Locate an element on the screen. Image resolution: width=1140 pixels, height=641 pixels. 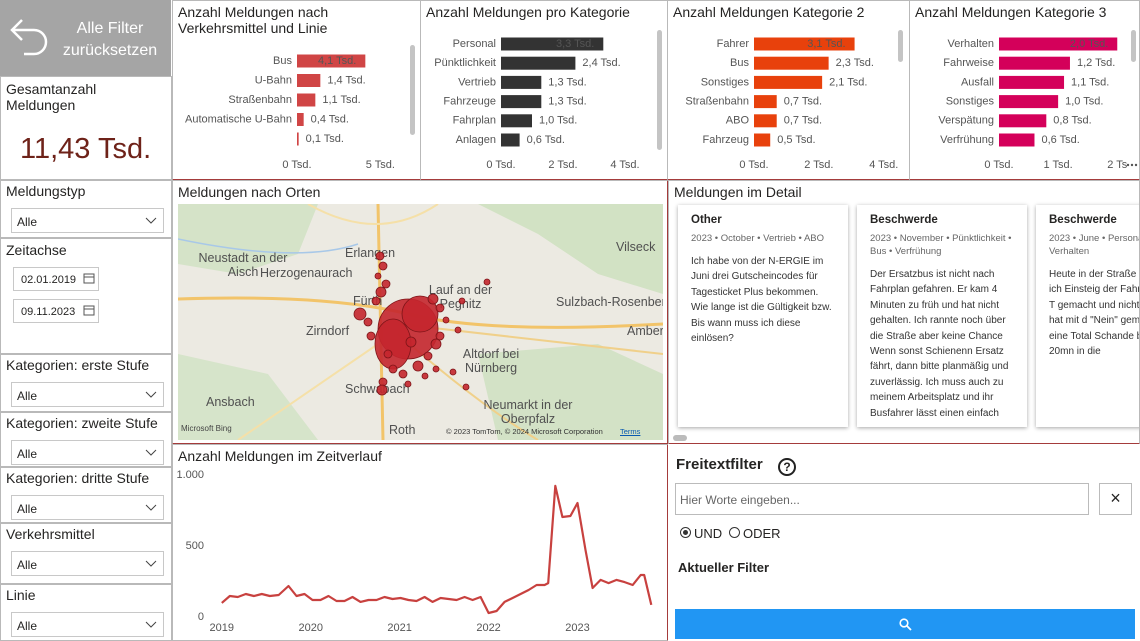
slicer: Verkehrsmittel Alle is located at coordinates (86, 553).